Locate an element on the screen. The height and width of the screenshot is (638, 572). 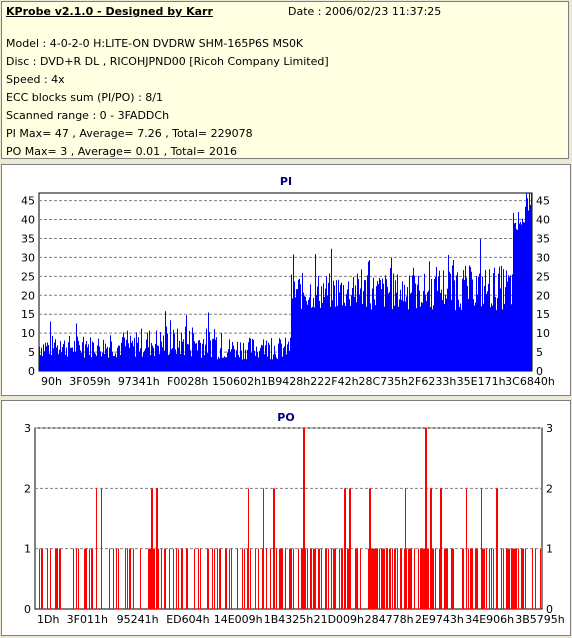
0-x-tick: 28C735h is located at coordinates (383, 381).